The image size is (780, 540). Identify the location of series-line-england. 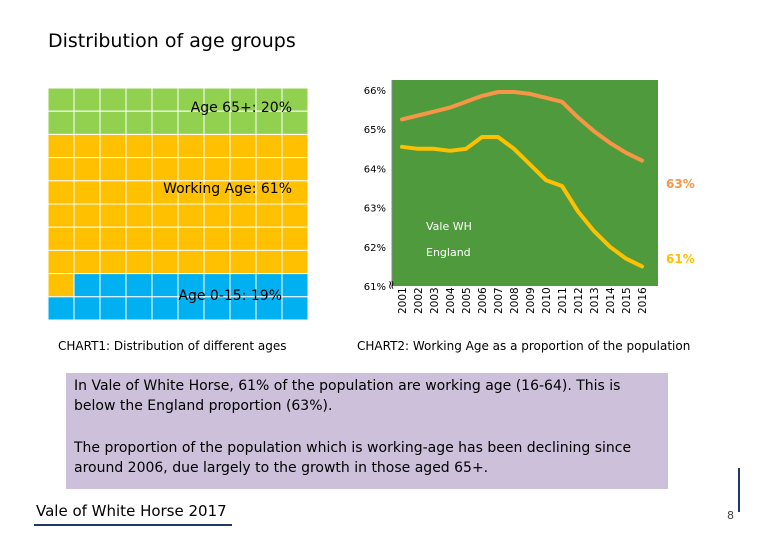
(522, 126).